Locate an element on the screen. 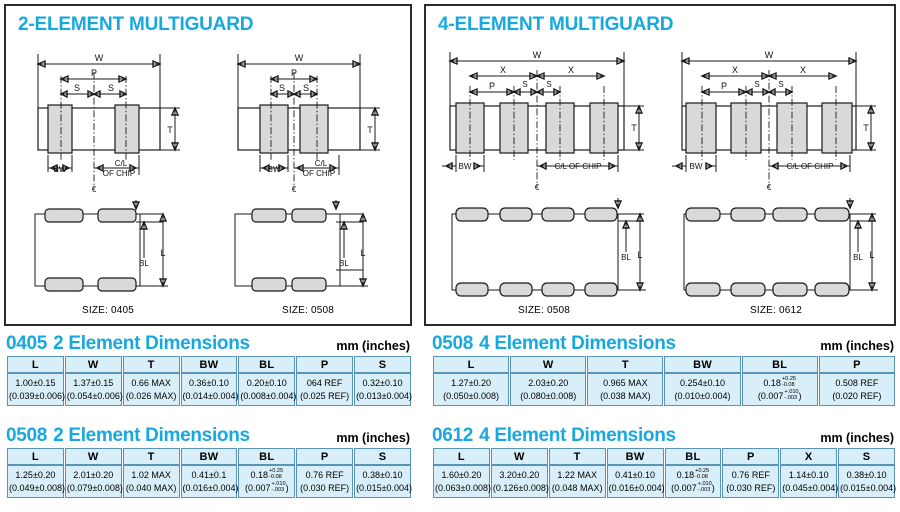  value-inches: (0.048 MAX) is located at coordinates (577, 487).